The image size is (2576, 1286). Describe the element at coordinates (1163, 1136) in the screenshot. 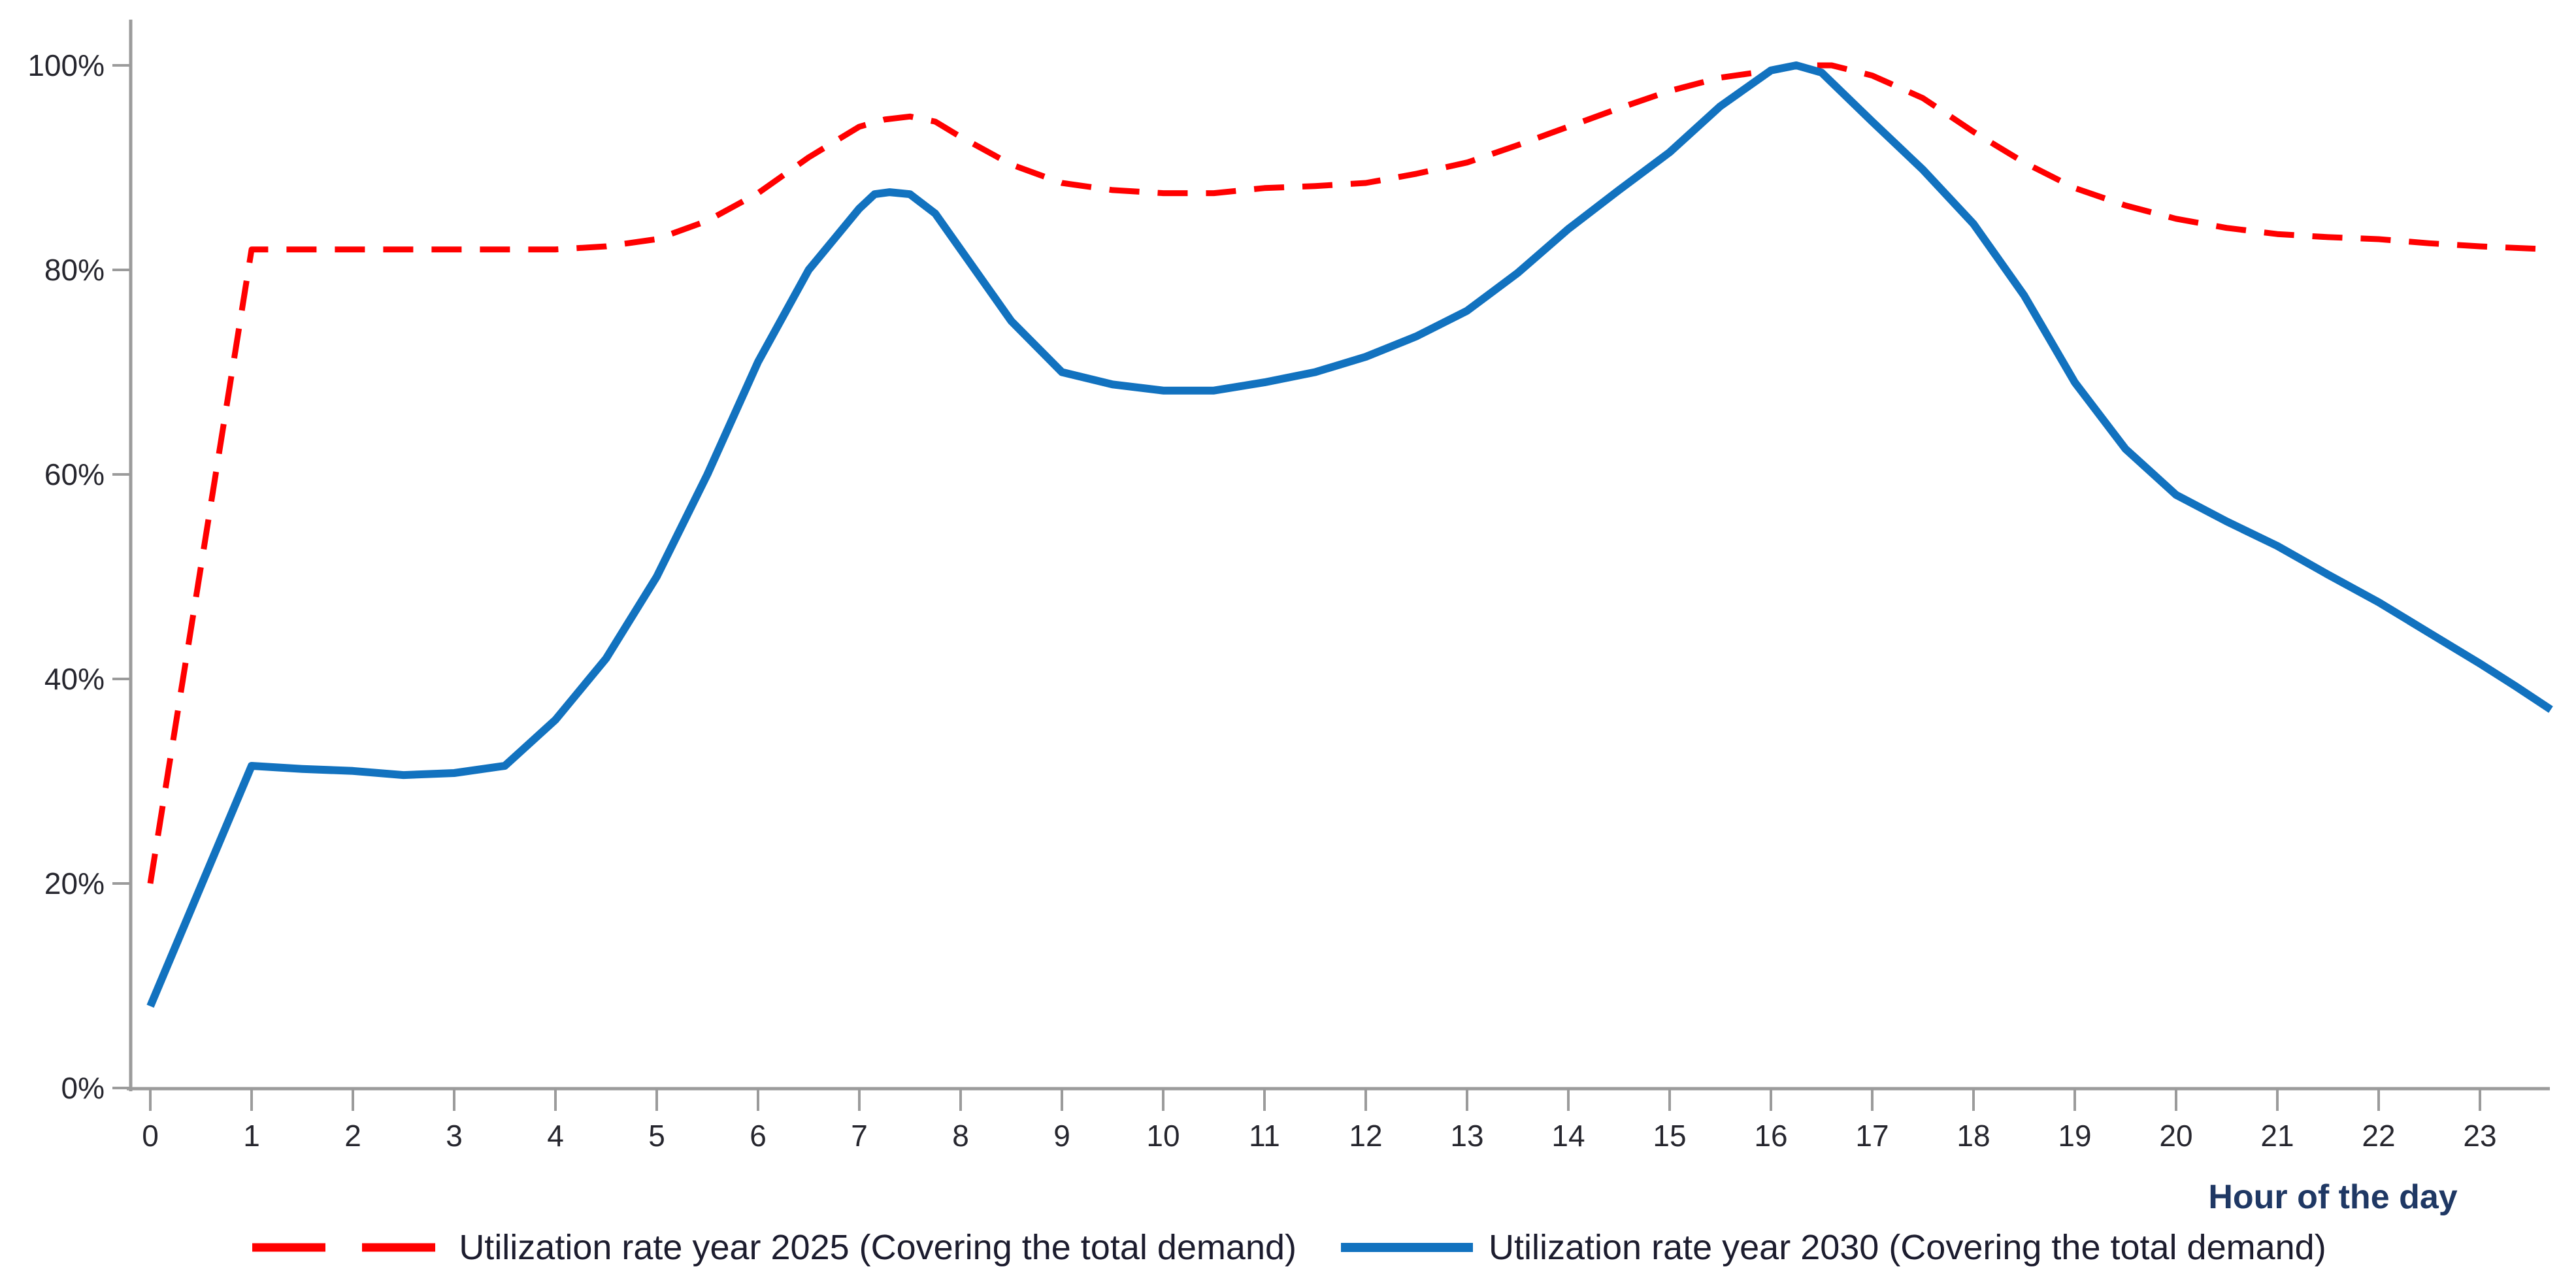

I see `x-tick-label: 10` at that location.